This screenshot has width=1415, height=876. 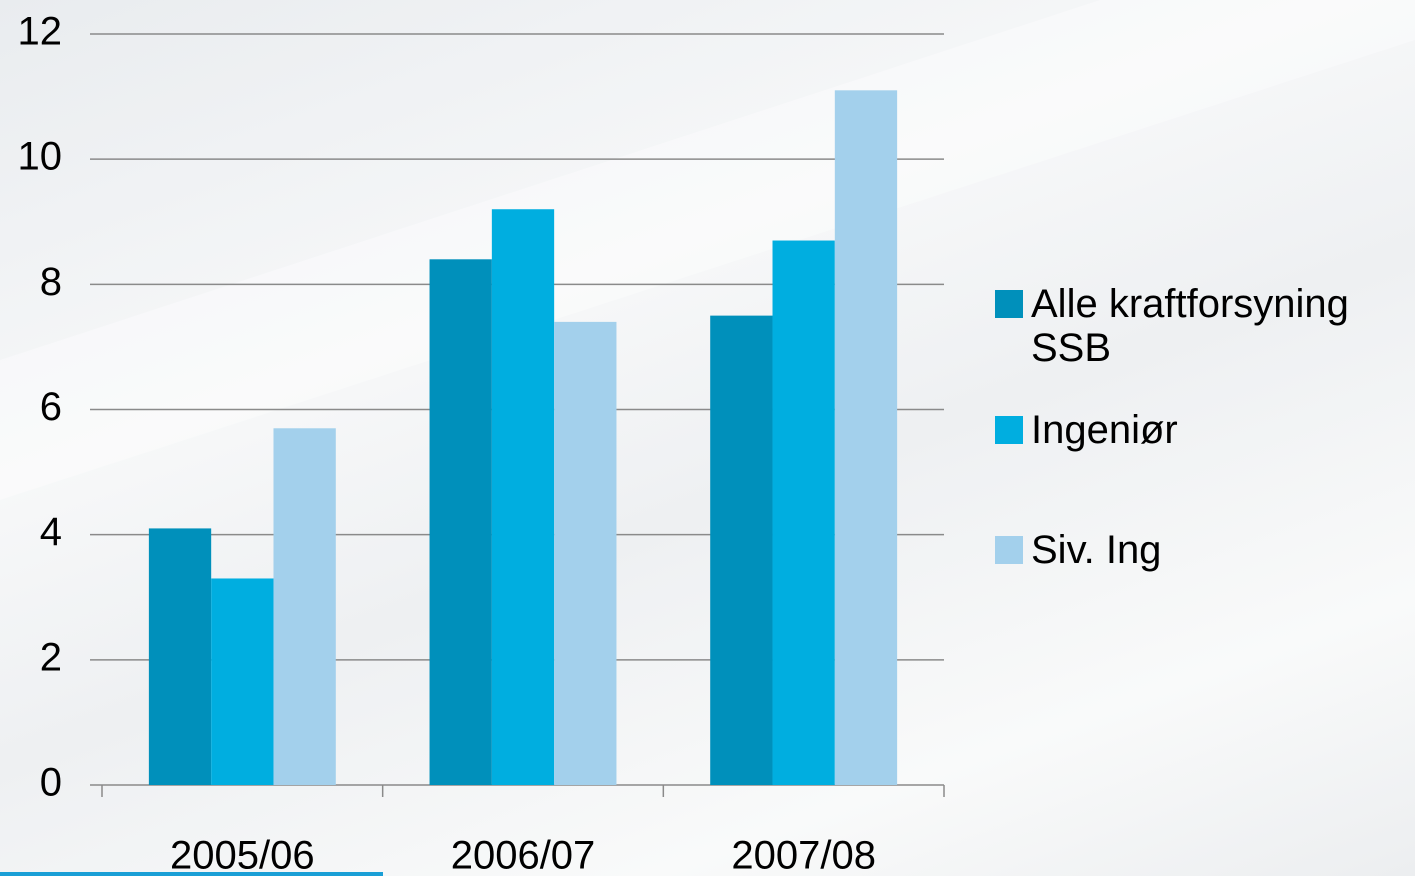 I want to click on legend-label: Alle kraftforsyning SSB, so click(x=1190, y=326).